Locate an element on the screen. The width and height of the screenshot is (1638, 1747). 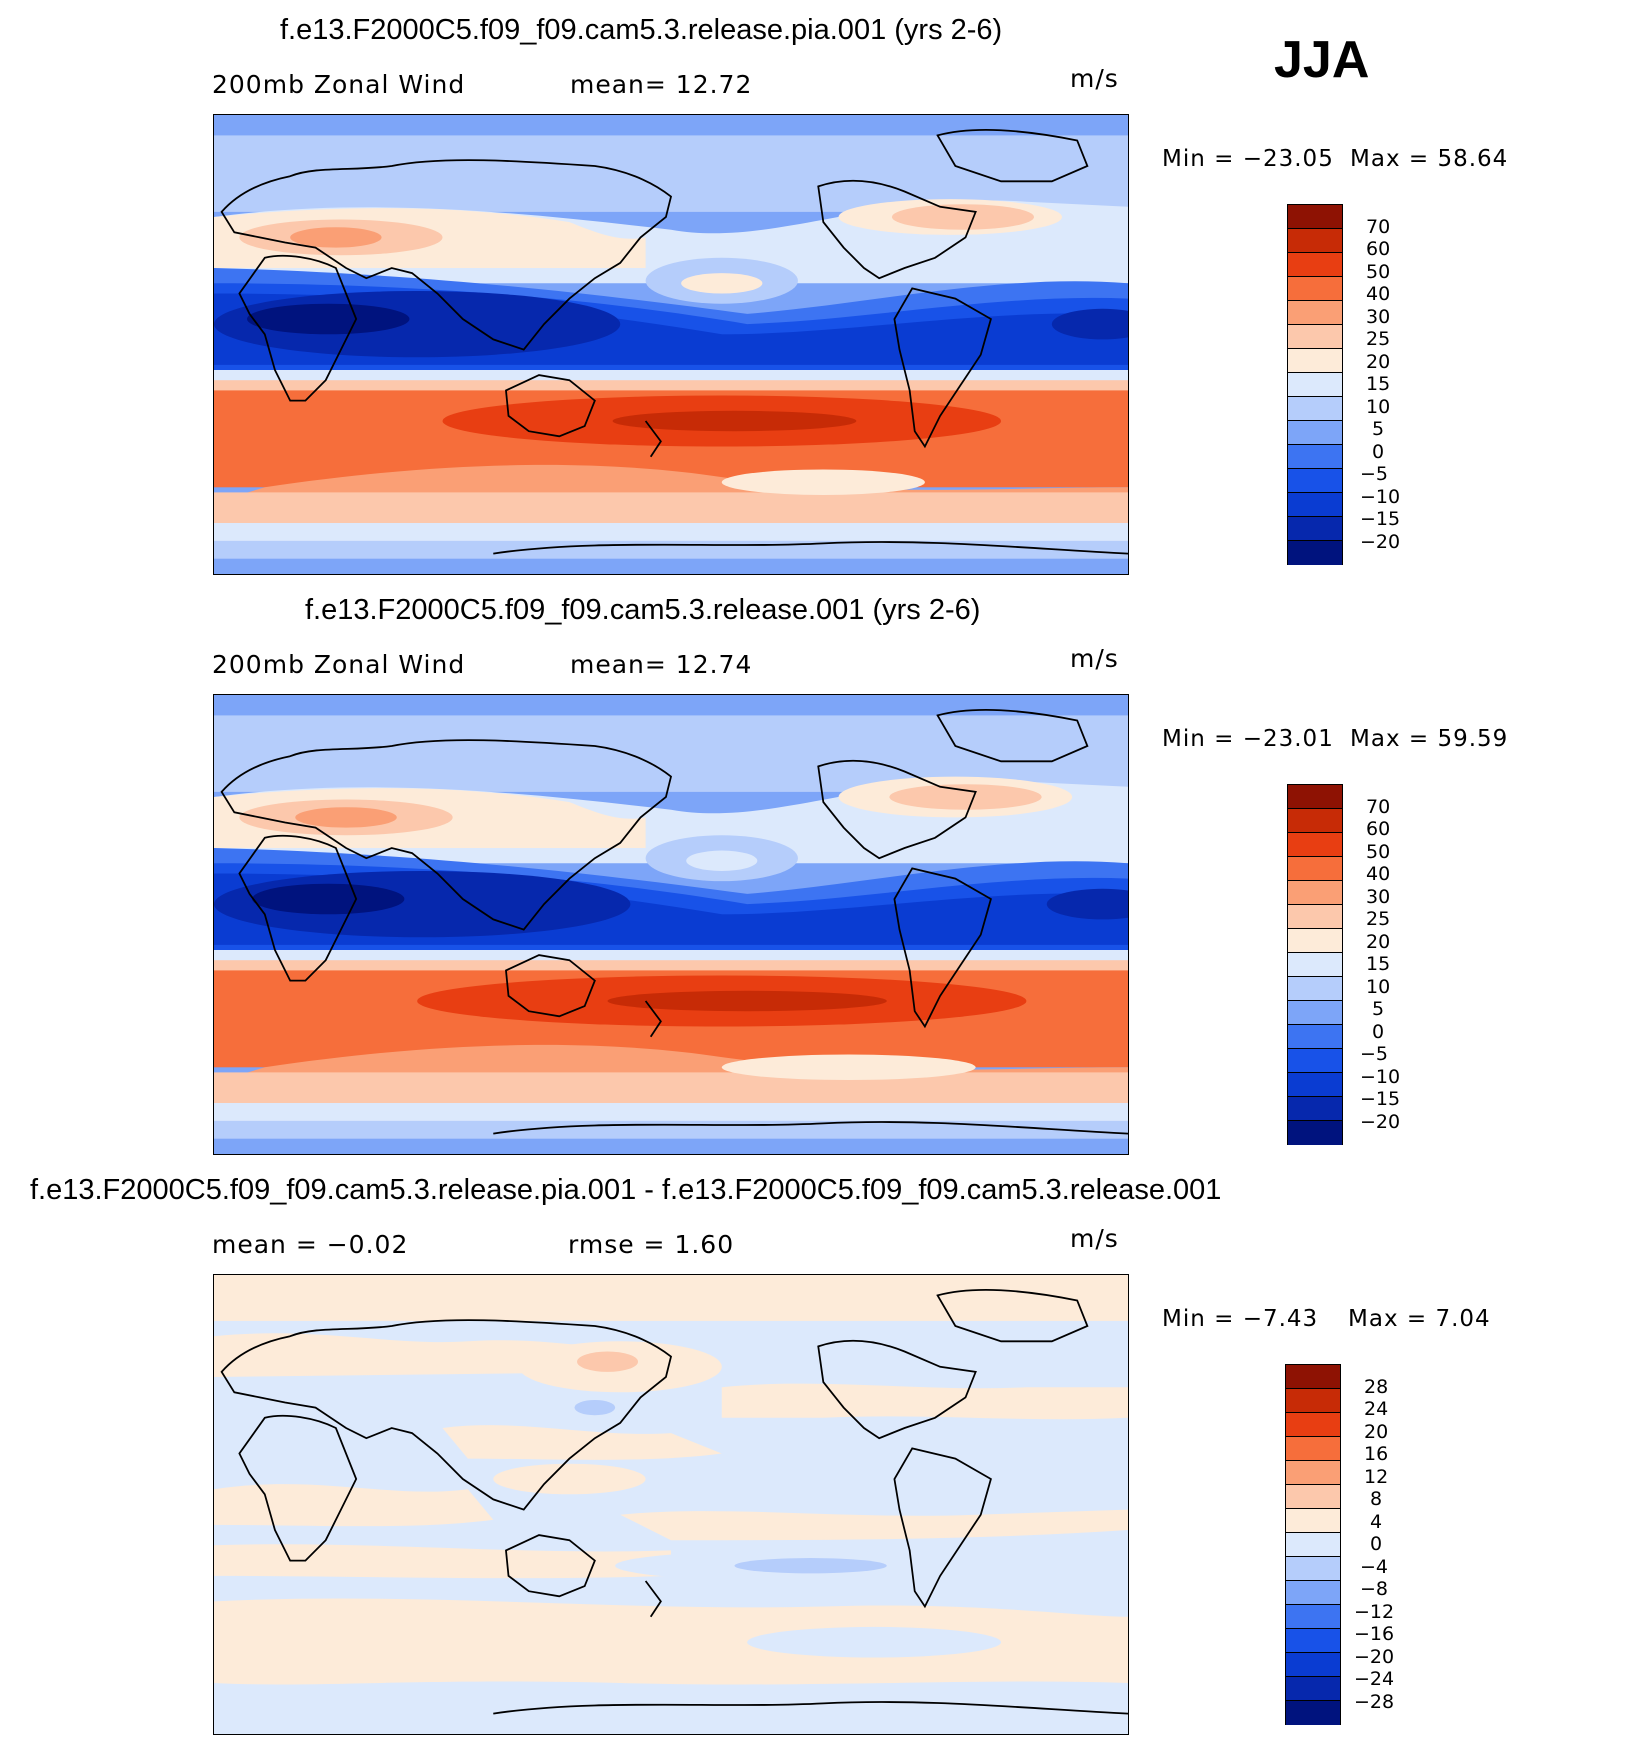
panel-1-max-label: Max = 58.64 is located at coordinates (1429, 159).